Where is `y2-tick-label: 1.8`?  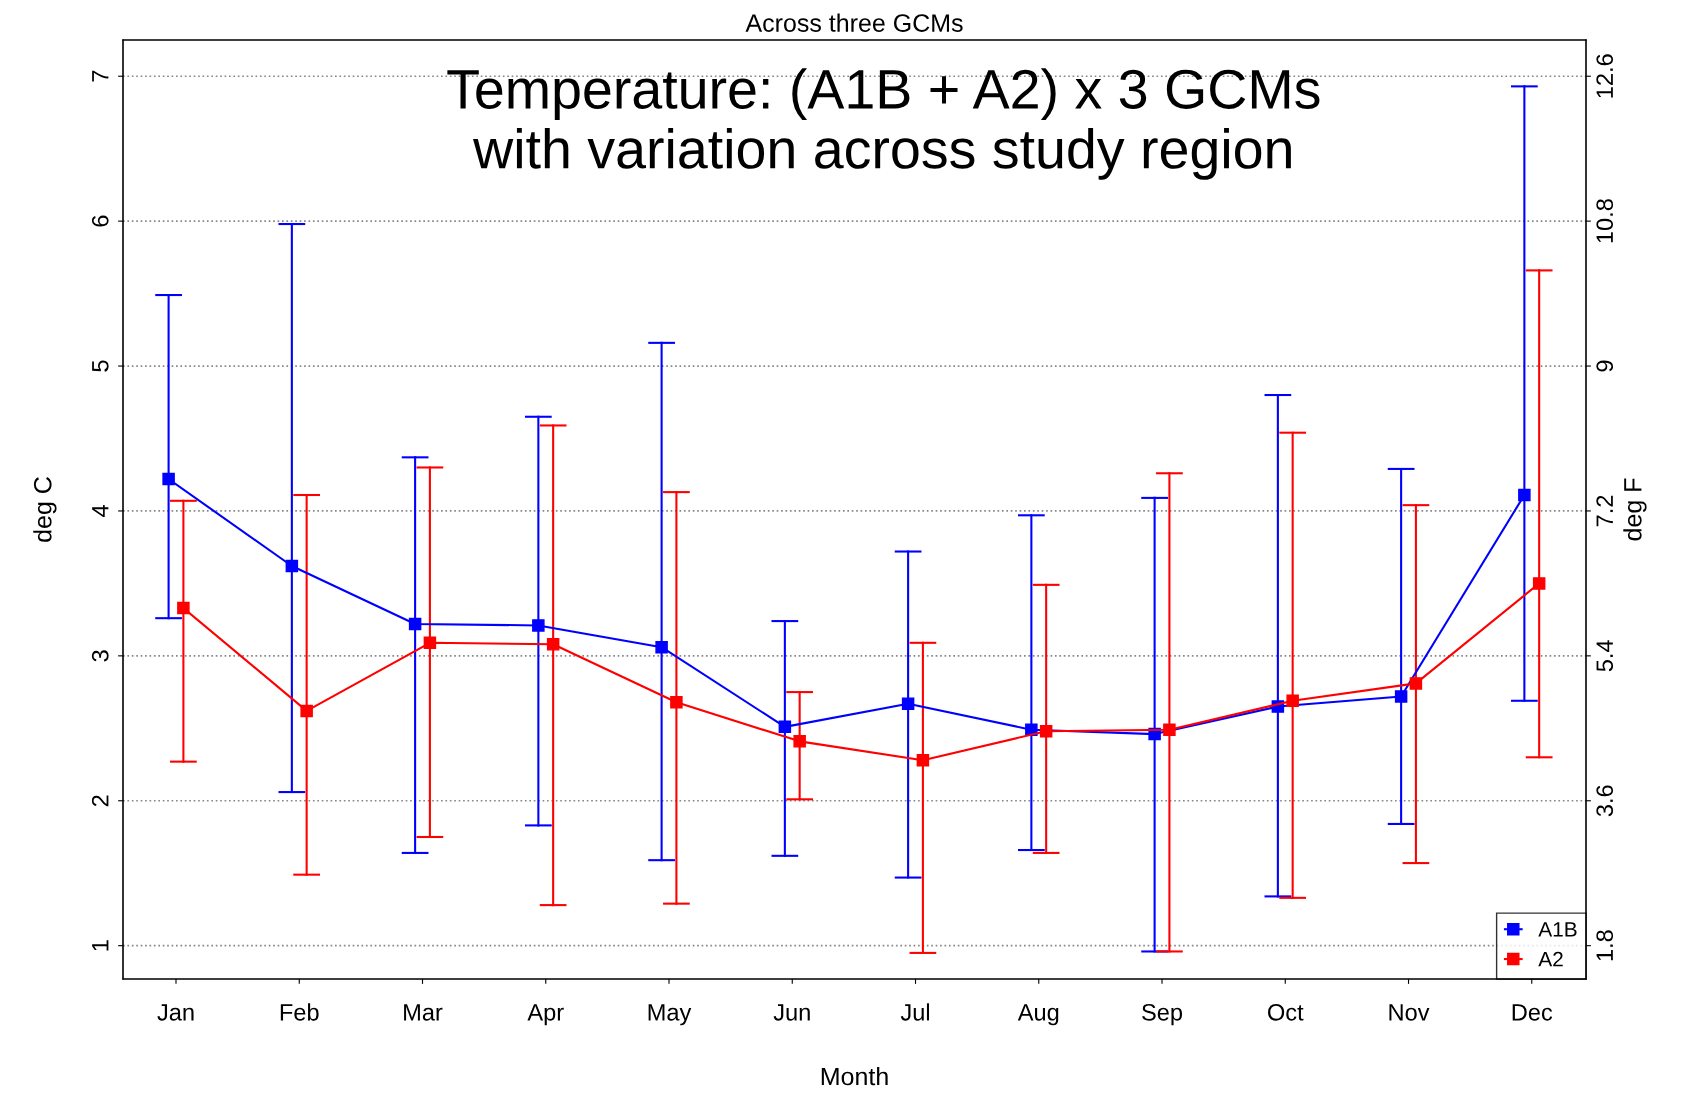
y2-tick-label: 1.8 is located at coordinates (1605, 945).